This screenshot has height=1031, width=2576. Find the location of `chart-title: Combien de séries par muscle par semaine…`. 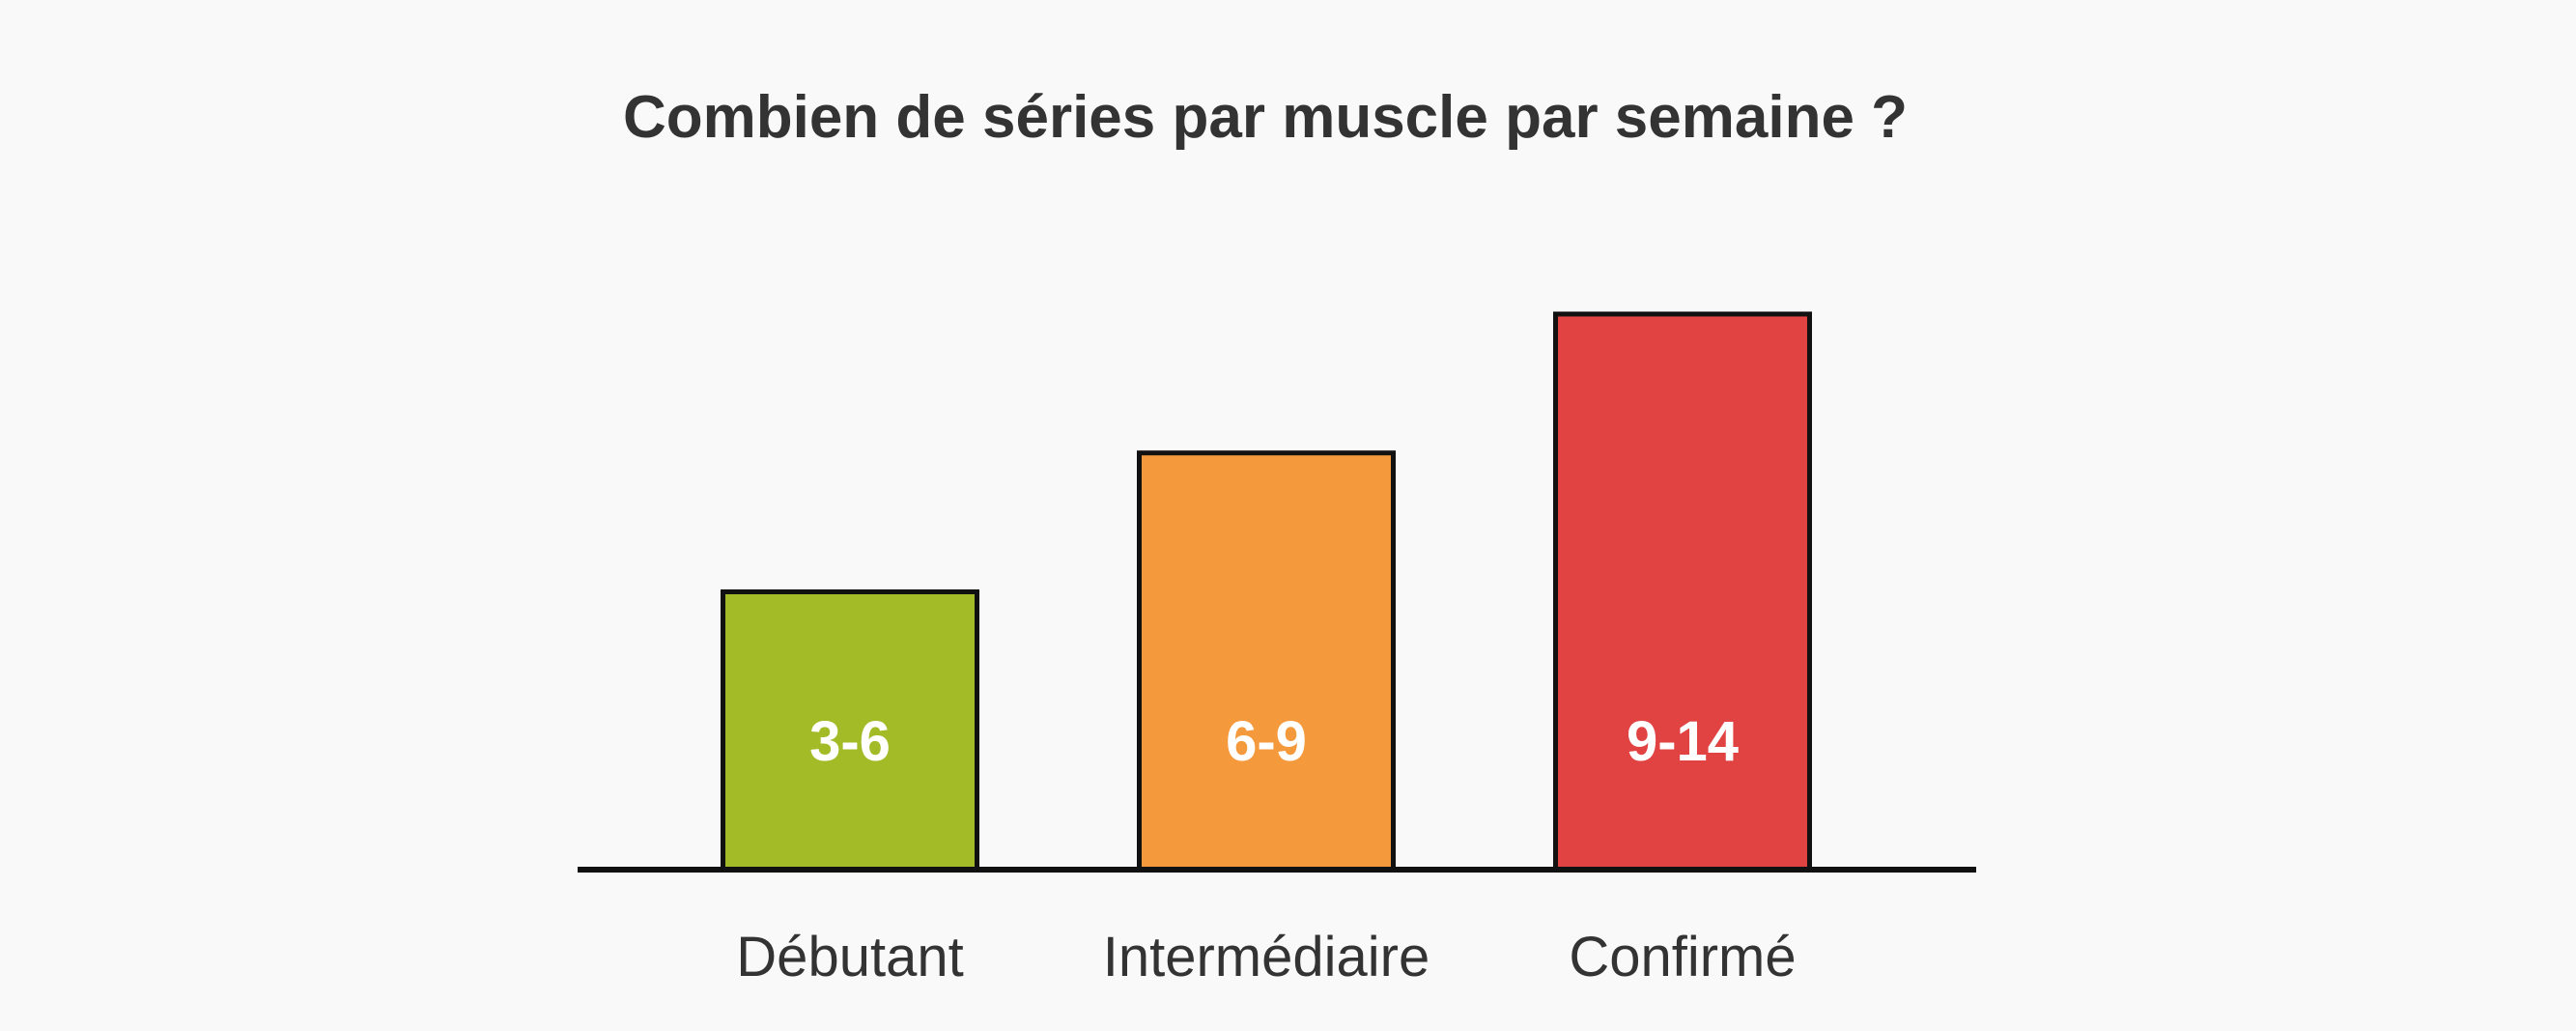

chart-title: Combien de séries par muscle par semaine… is located at coordinates (1265, 118).